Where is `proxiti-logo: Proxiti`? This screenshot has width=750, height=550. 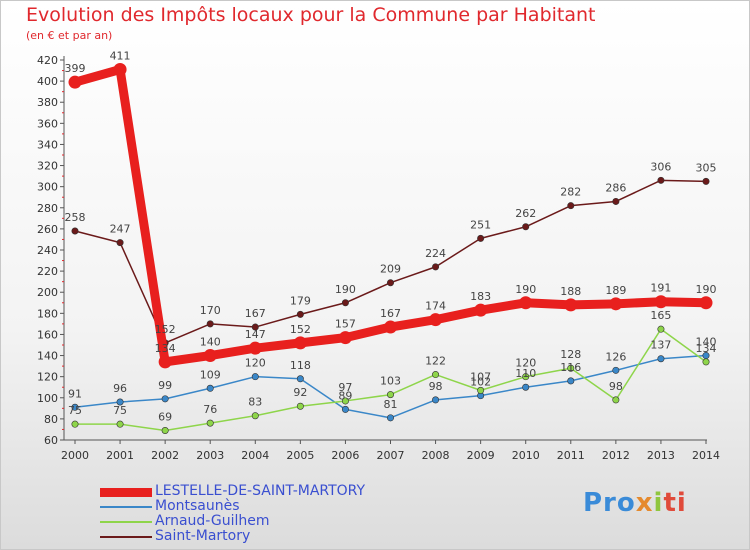 proxiti-logo: Proxiti is located at coordinates (635, 503).